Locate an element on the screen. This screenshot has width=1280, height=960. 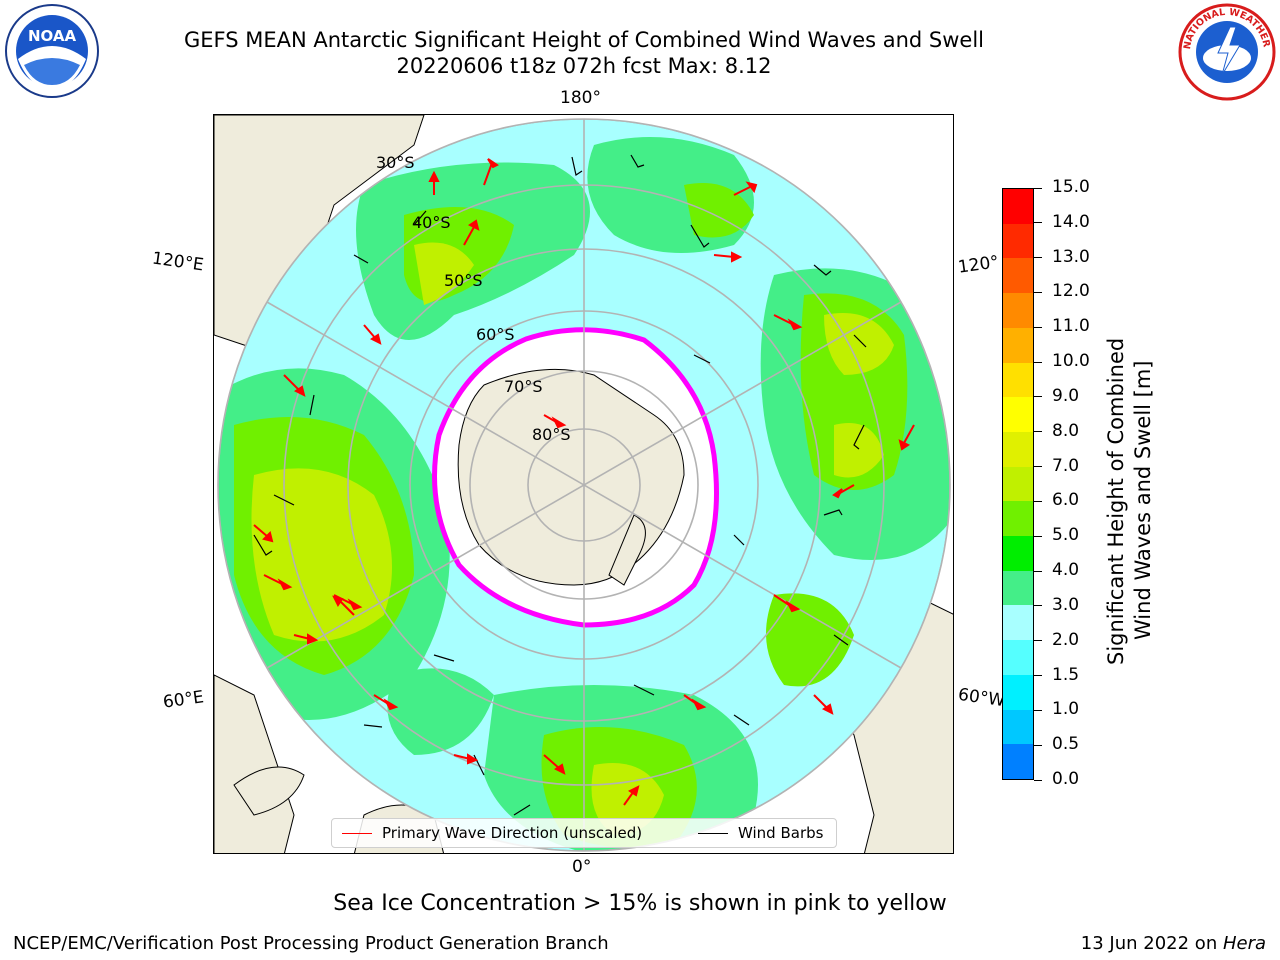
map-subtitle: 20220606 t18z 072h fcst Max: 8.12 is located at coordinates (584, 66).